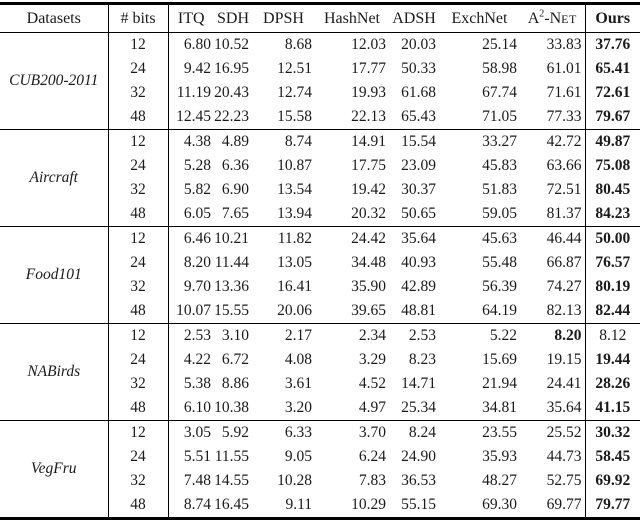 The image size is (640, 523). Describe the element at coordinates (294, 238) in the screenshot. I see `method-value: 11.82` at that location.